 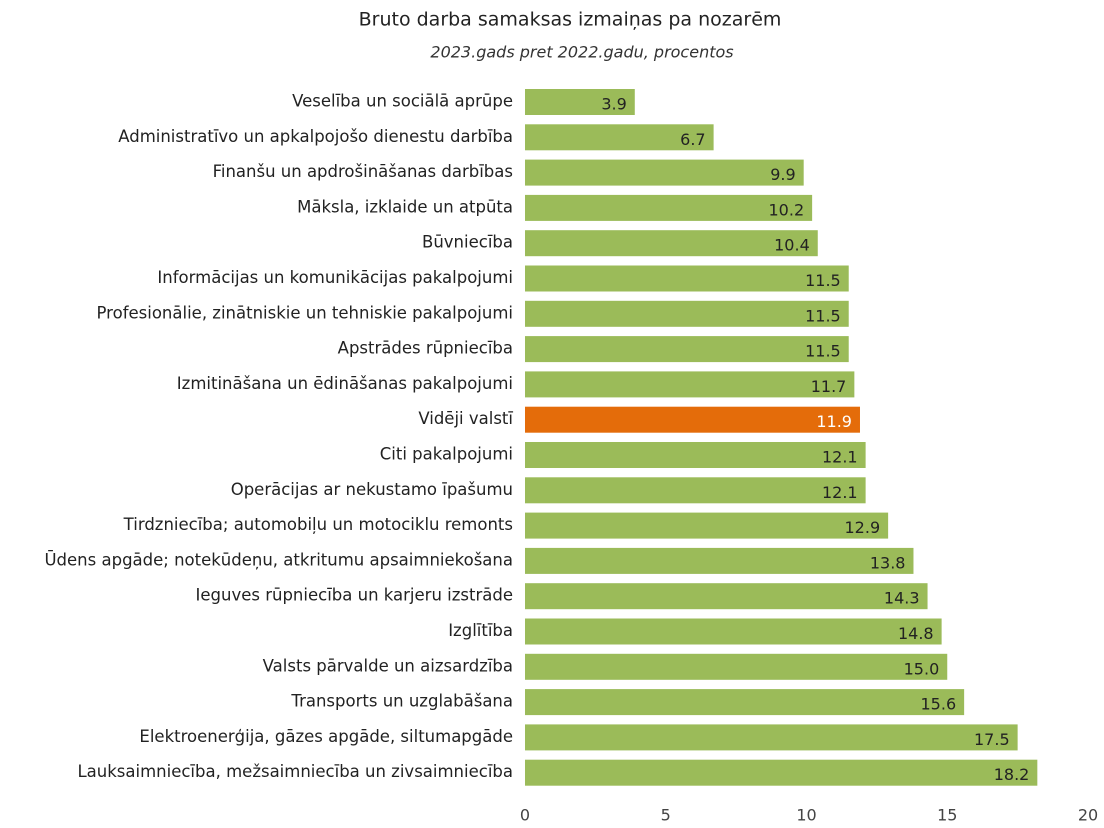 What do you see at coordinates (863, 527) in the screenshot?
I see `data-label: 12.9` at bounding box center [863, 527].